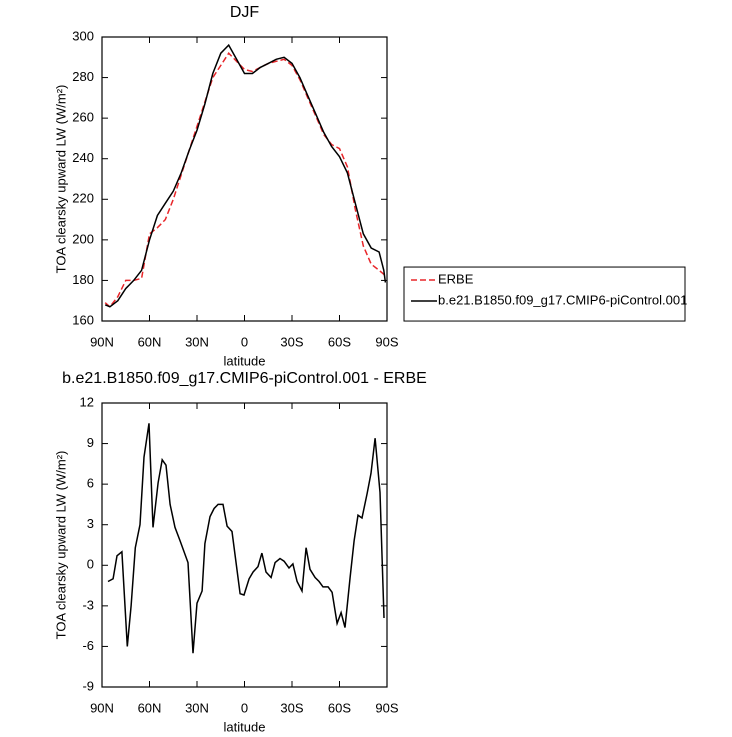 The width and height of the screenshot is (732, 737). What do you see at coordinates (90, 442) in the screenshot?
I see `y-tick-label: 9` at bounding box center [90, 442].